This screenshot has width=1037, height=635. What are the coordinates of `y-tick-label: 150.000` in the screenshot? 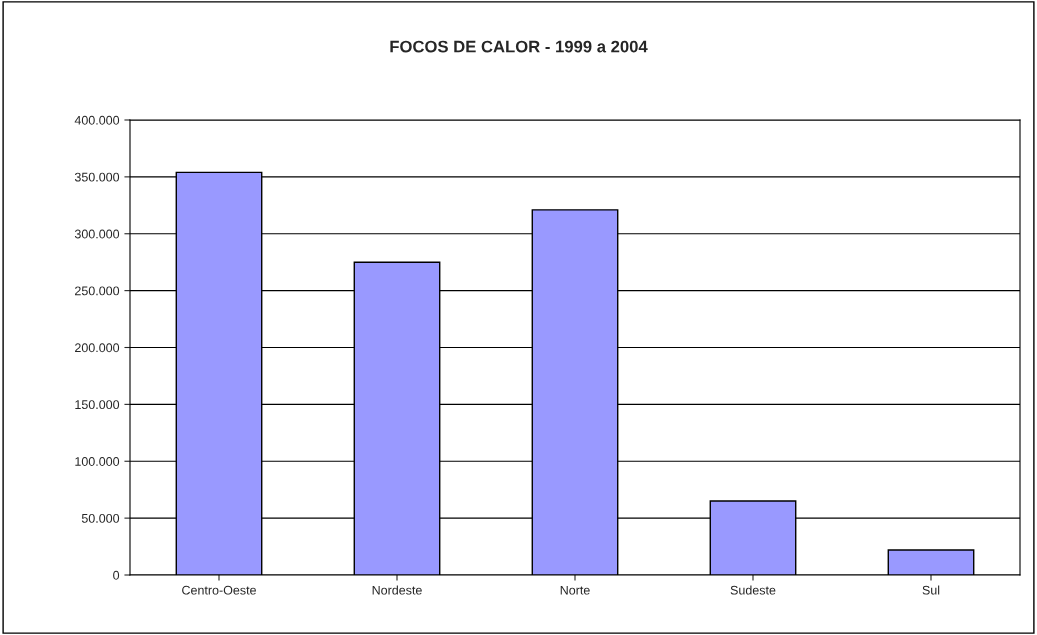 It's located at (97, 405).